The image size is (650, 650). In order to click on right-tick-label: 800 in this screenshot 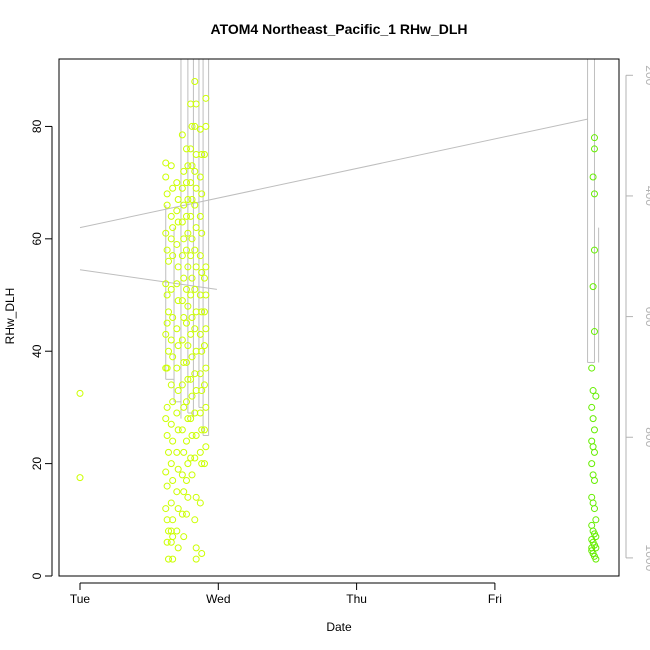, I will do `click(646, 437)`.